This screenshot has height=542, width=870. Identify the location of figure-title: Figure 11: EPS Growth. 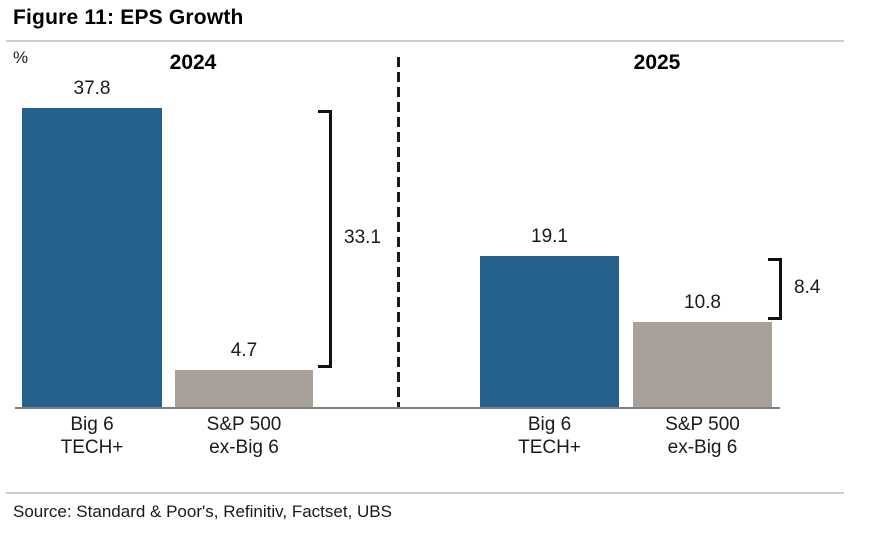
(128, 17).